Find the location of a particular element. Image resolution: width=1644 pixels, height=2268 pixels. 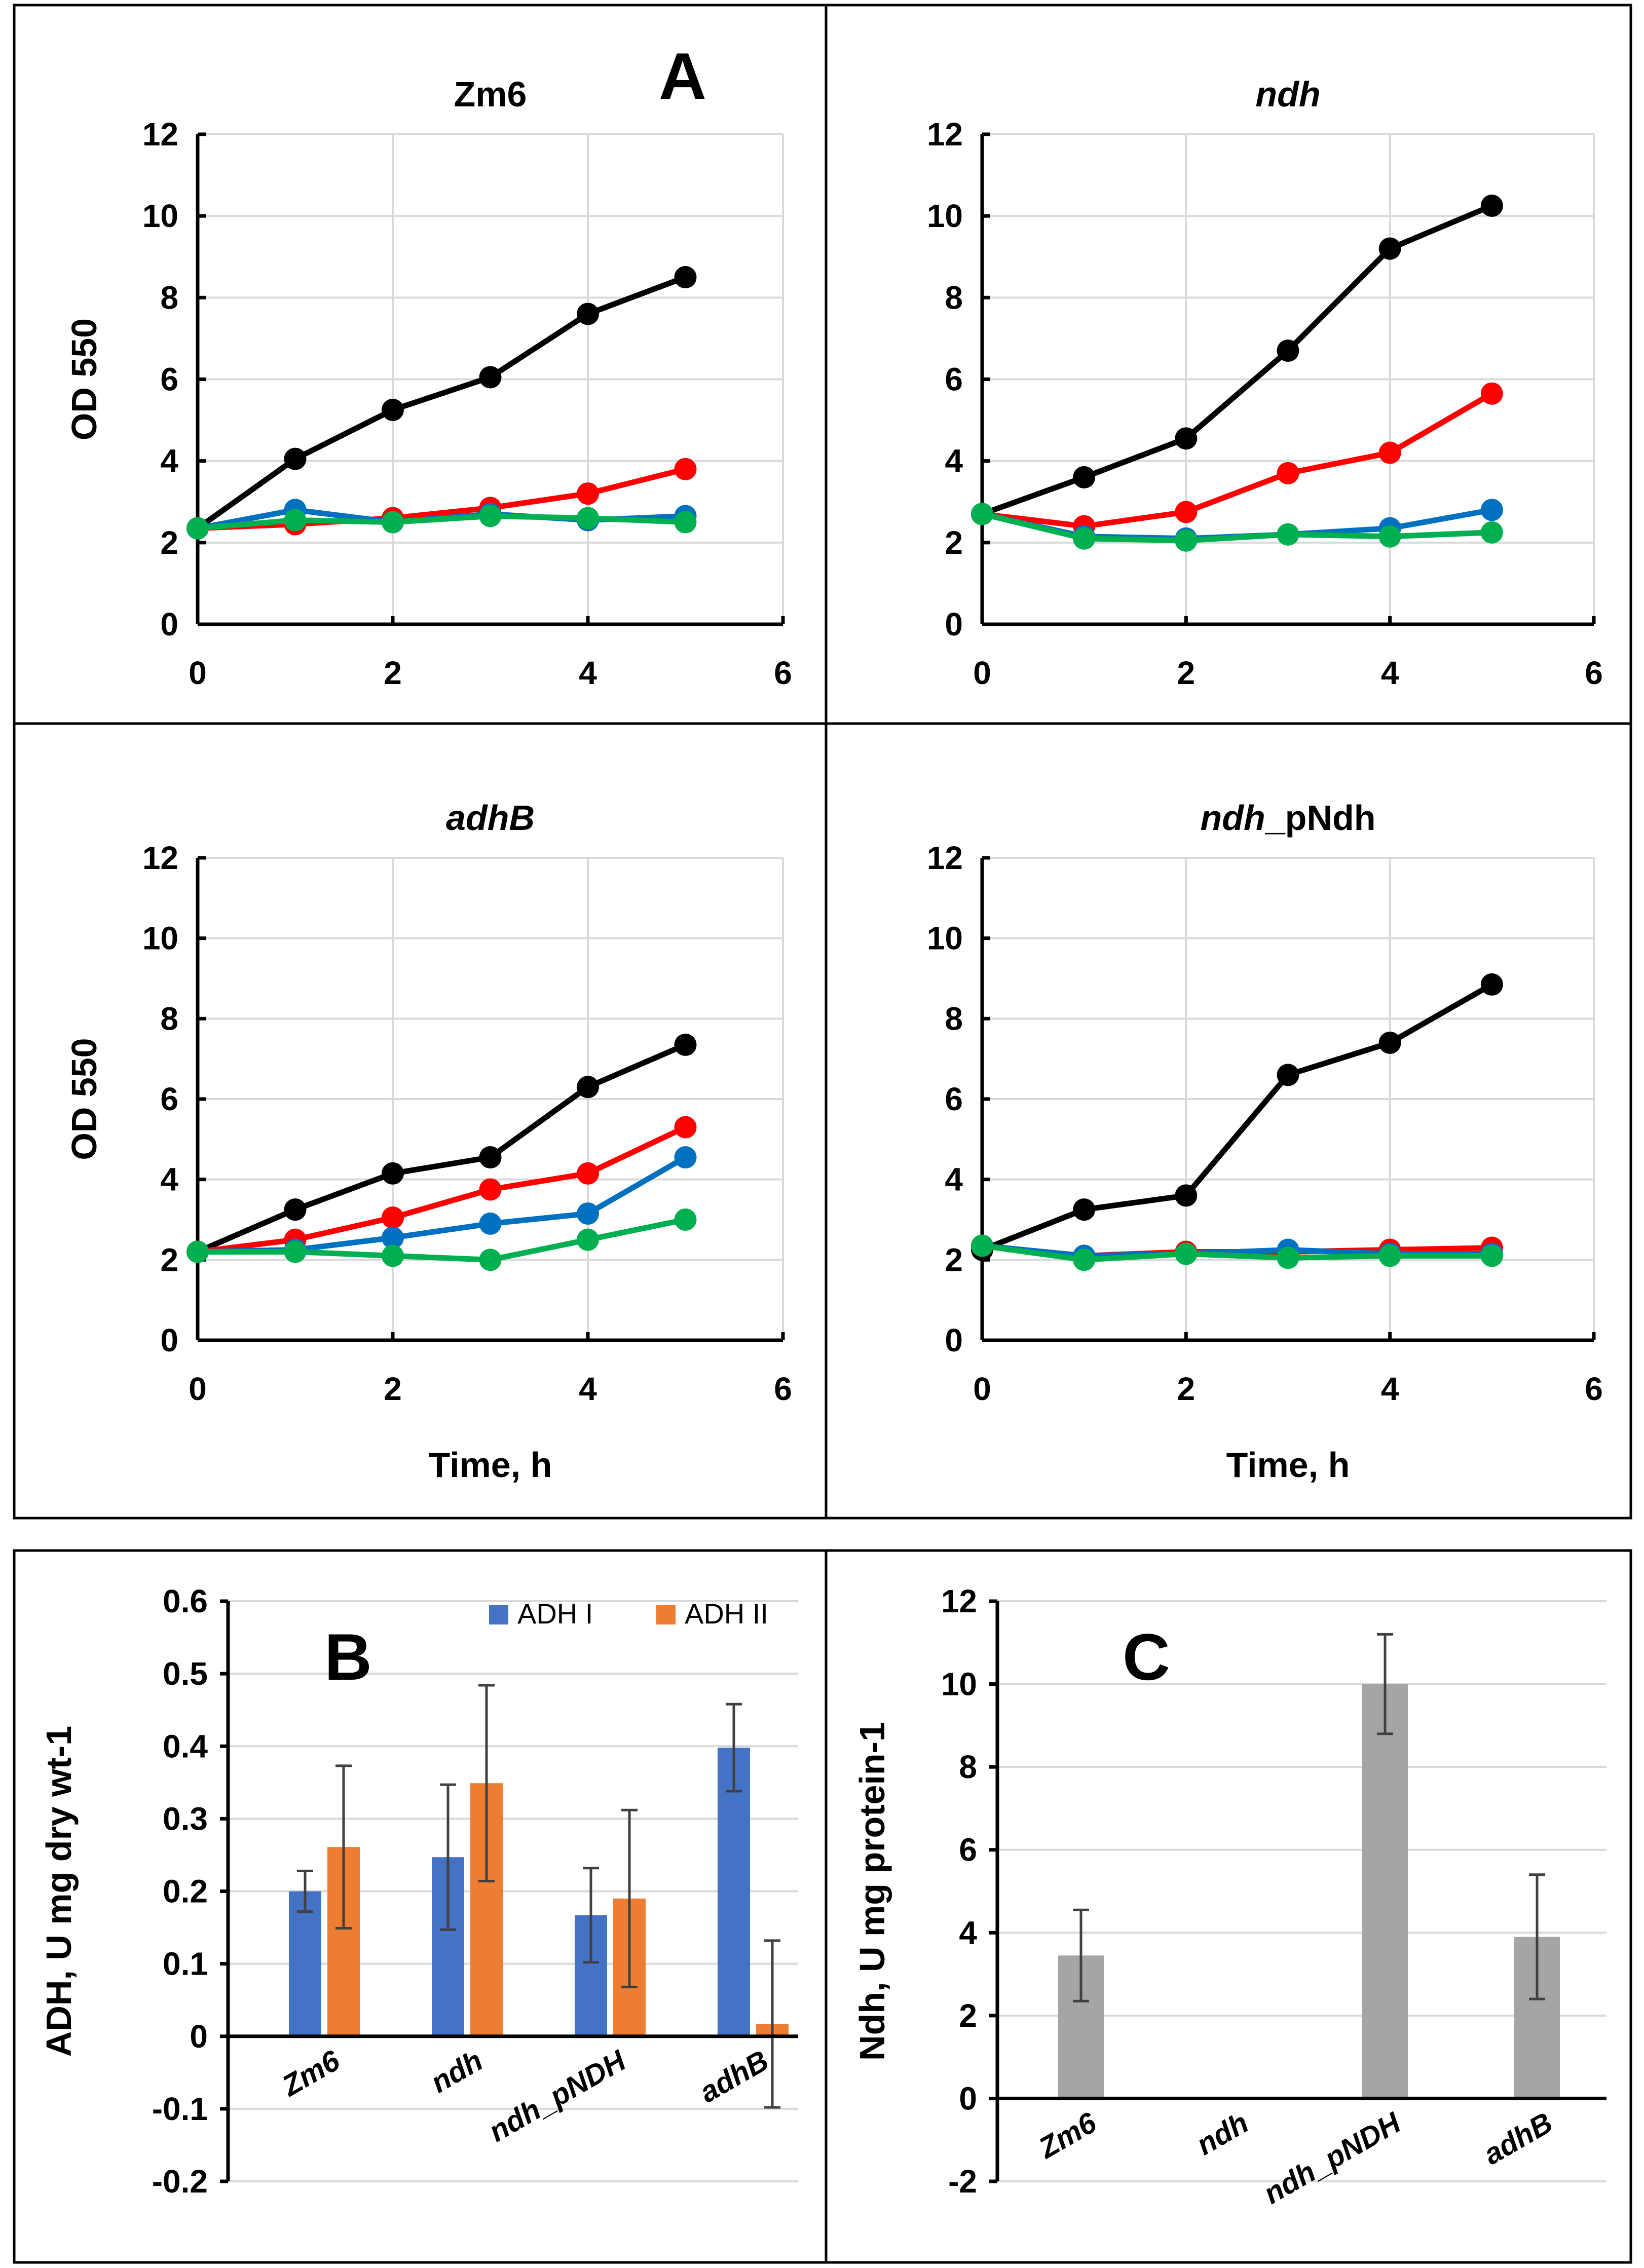

y-tick-label: -0.1 is located at coordinates (180, 2109).